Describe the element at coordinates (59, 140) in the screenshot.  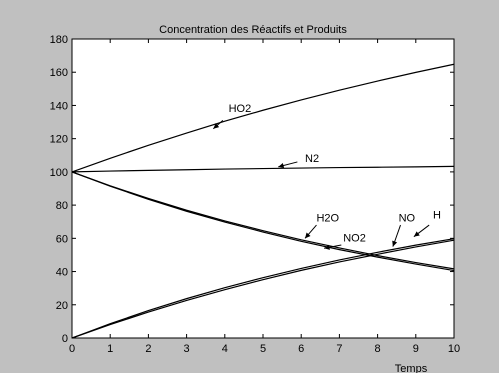
I see `y-tick-label: 120` at that location.